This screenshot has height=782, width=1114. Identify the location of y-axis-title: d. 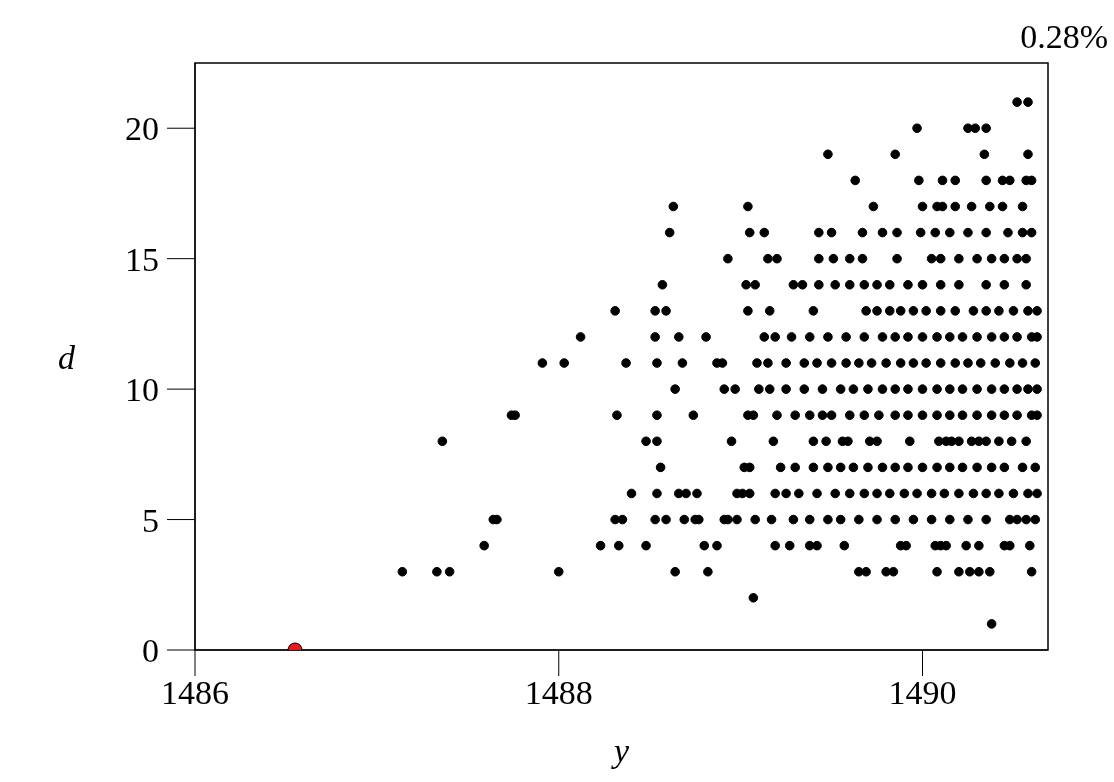
(67, 357).